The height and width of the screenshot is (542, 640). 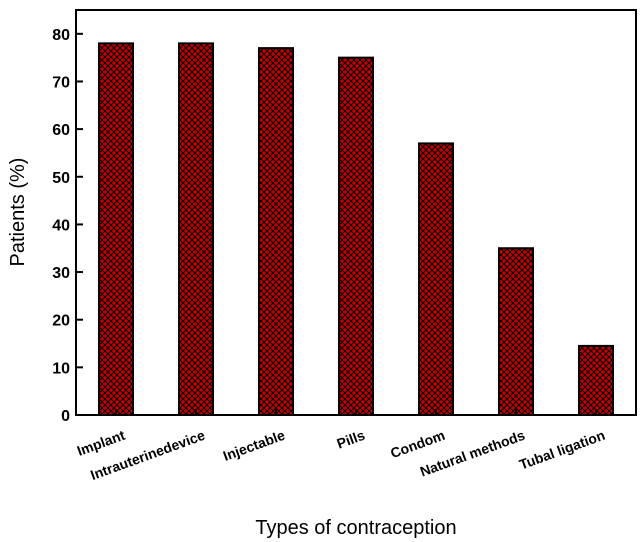 I want to click on x-tick-label: Implant, so click(x=101, y=443).